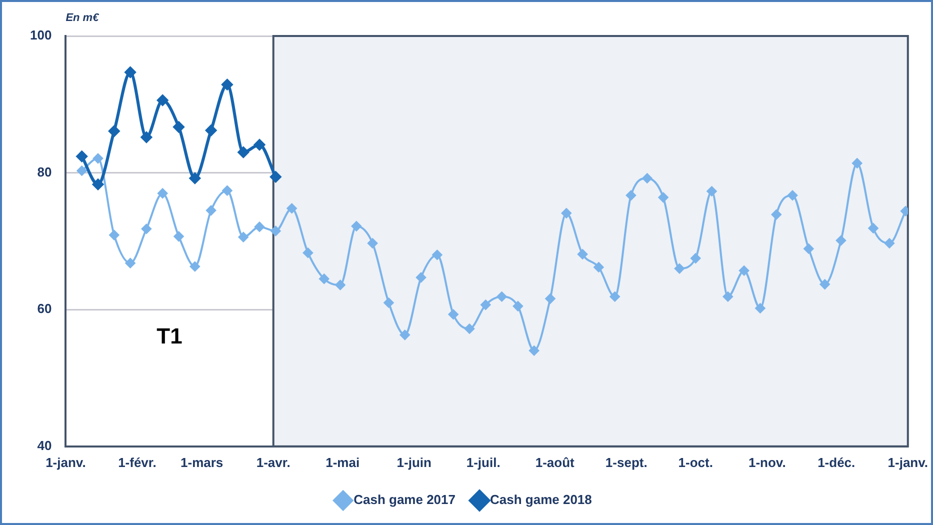 The height and width of the screenshot is (525, 933). I want to click on x-tick-label: 1-mai, so click(343, 462).